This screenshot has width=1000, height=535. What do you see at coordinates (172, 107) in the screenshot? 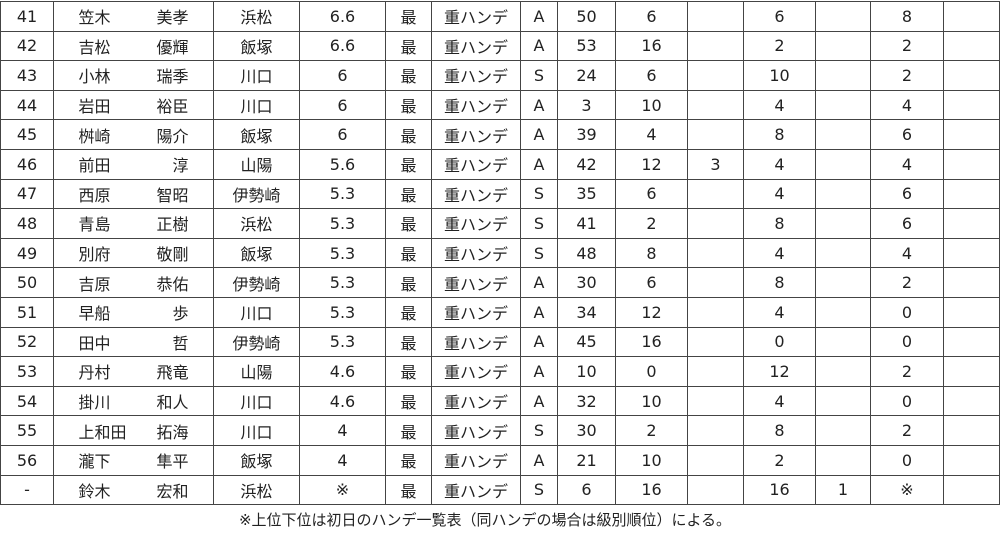
I see `first-name: 裕臣` at bounding box center [172, 107].